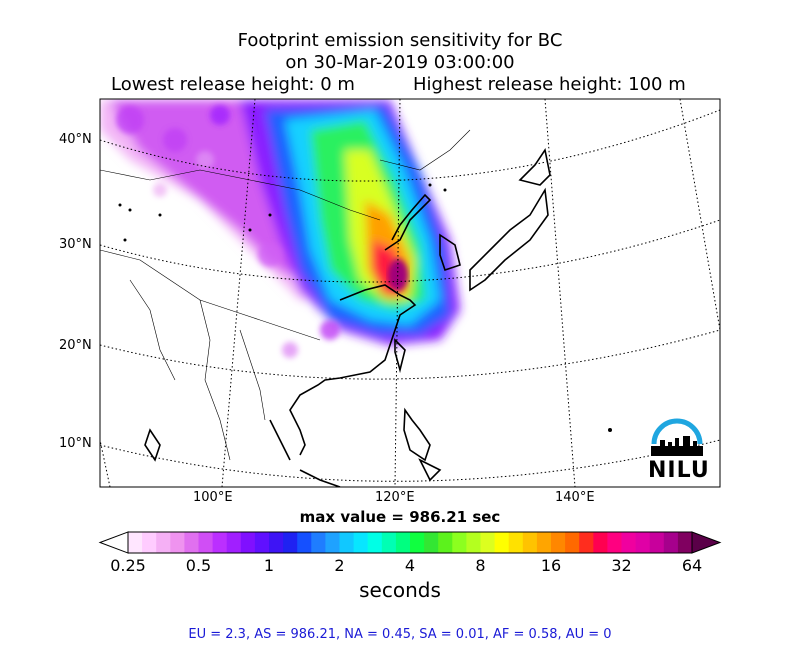  Describe the element at coordinates (621, 565) in the screenshot. I see `colorbar-tick-label: 32` at that location.